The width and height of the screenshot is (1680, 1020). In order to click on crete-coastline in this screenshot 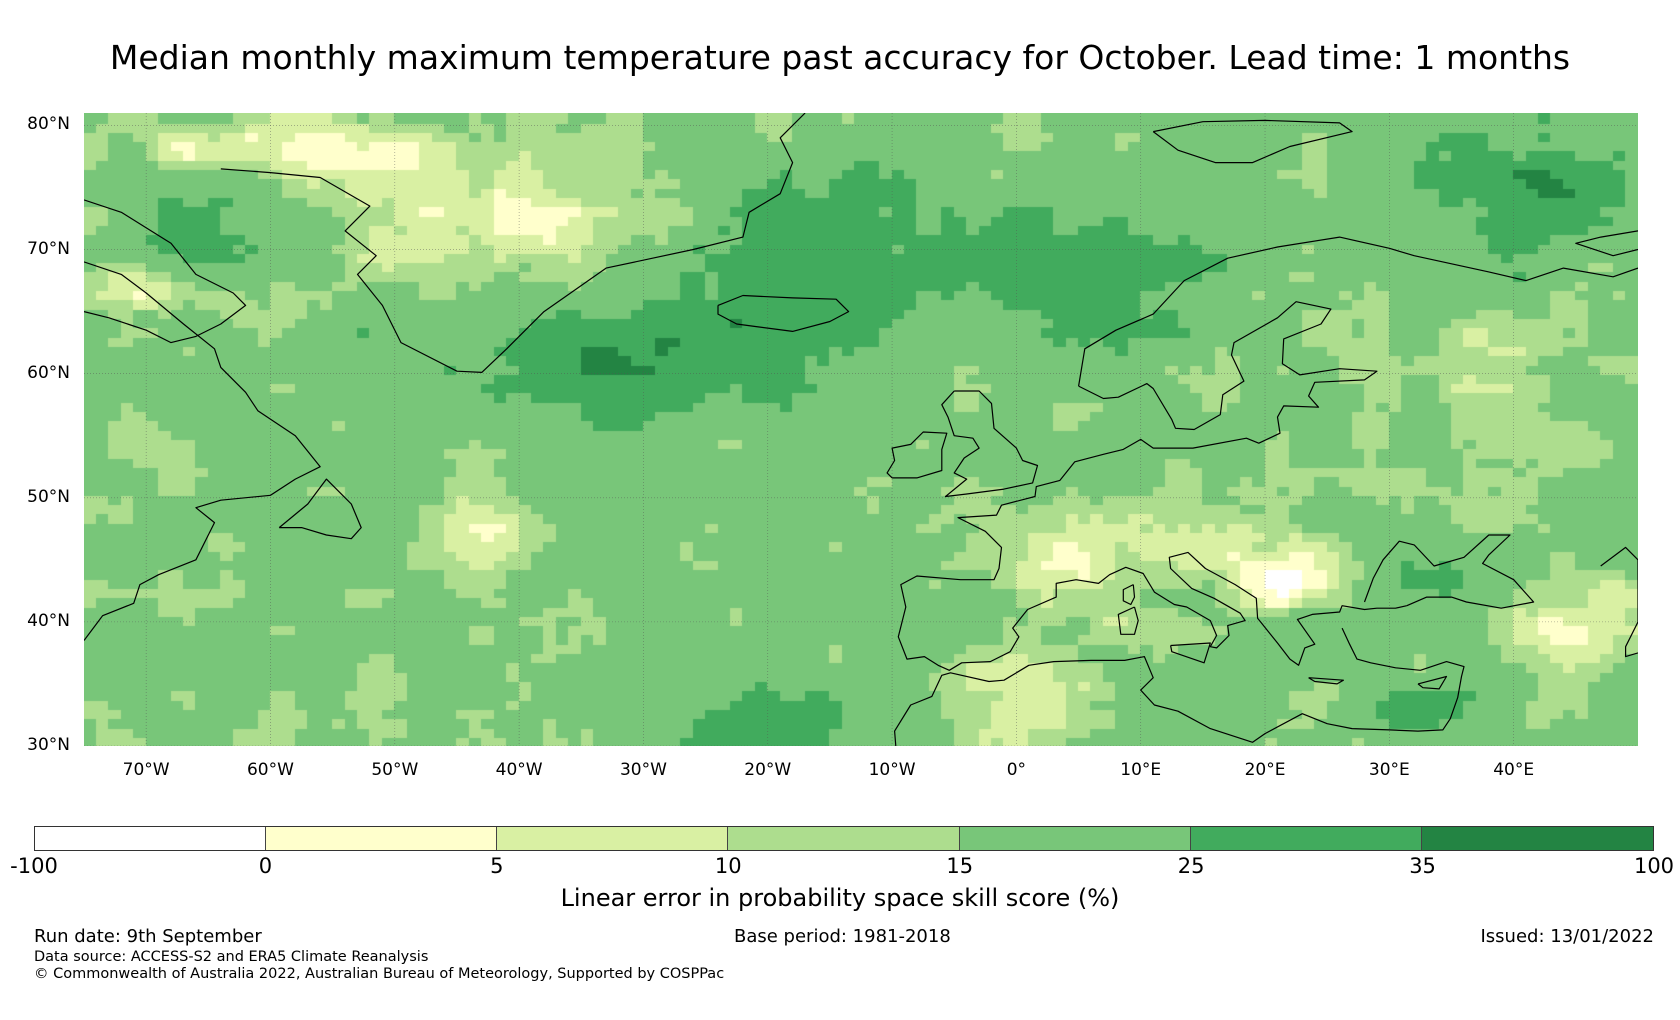, I will do `click(1326, 681)`.